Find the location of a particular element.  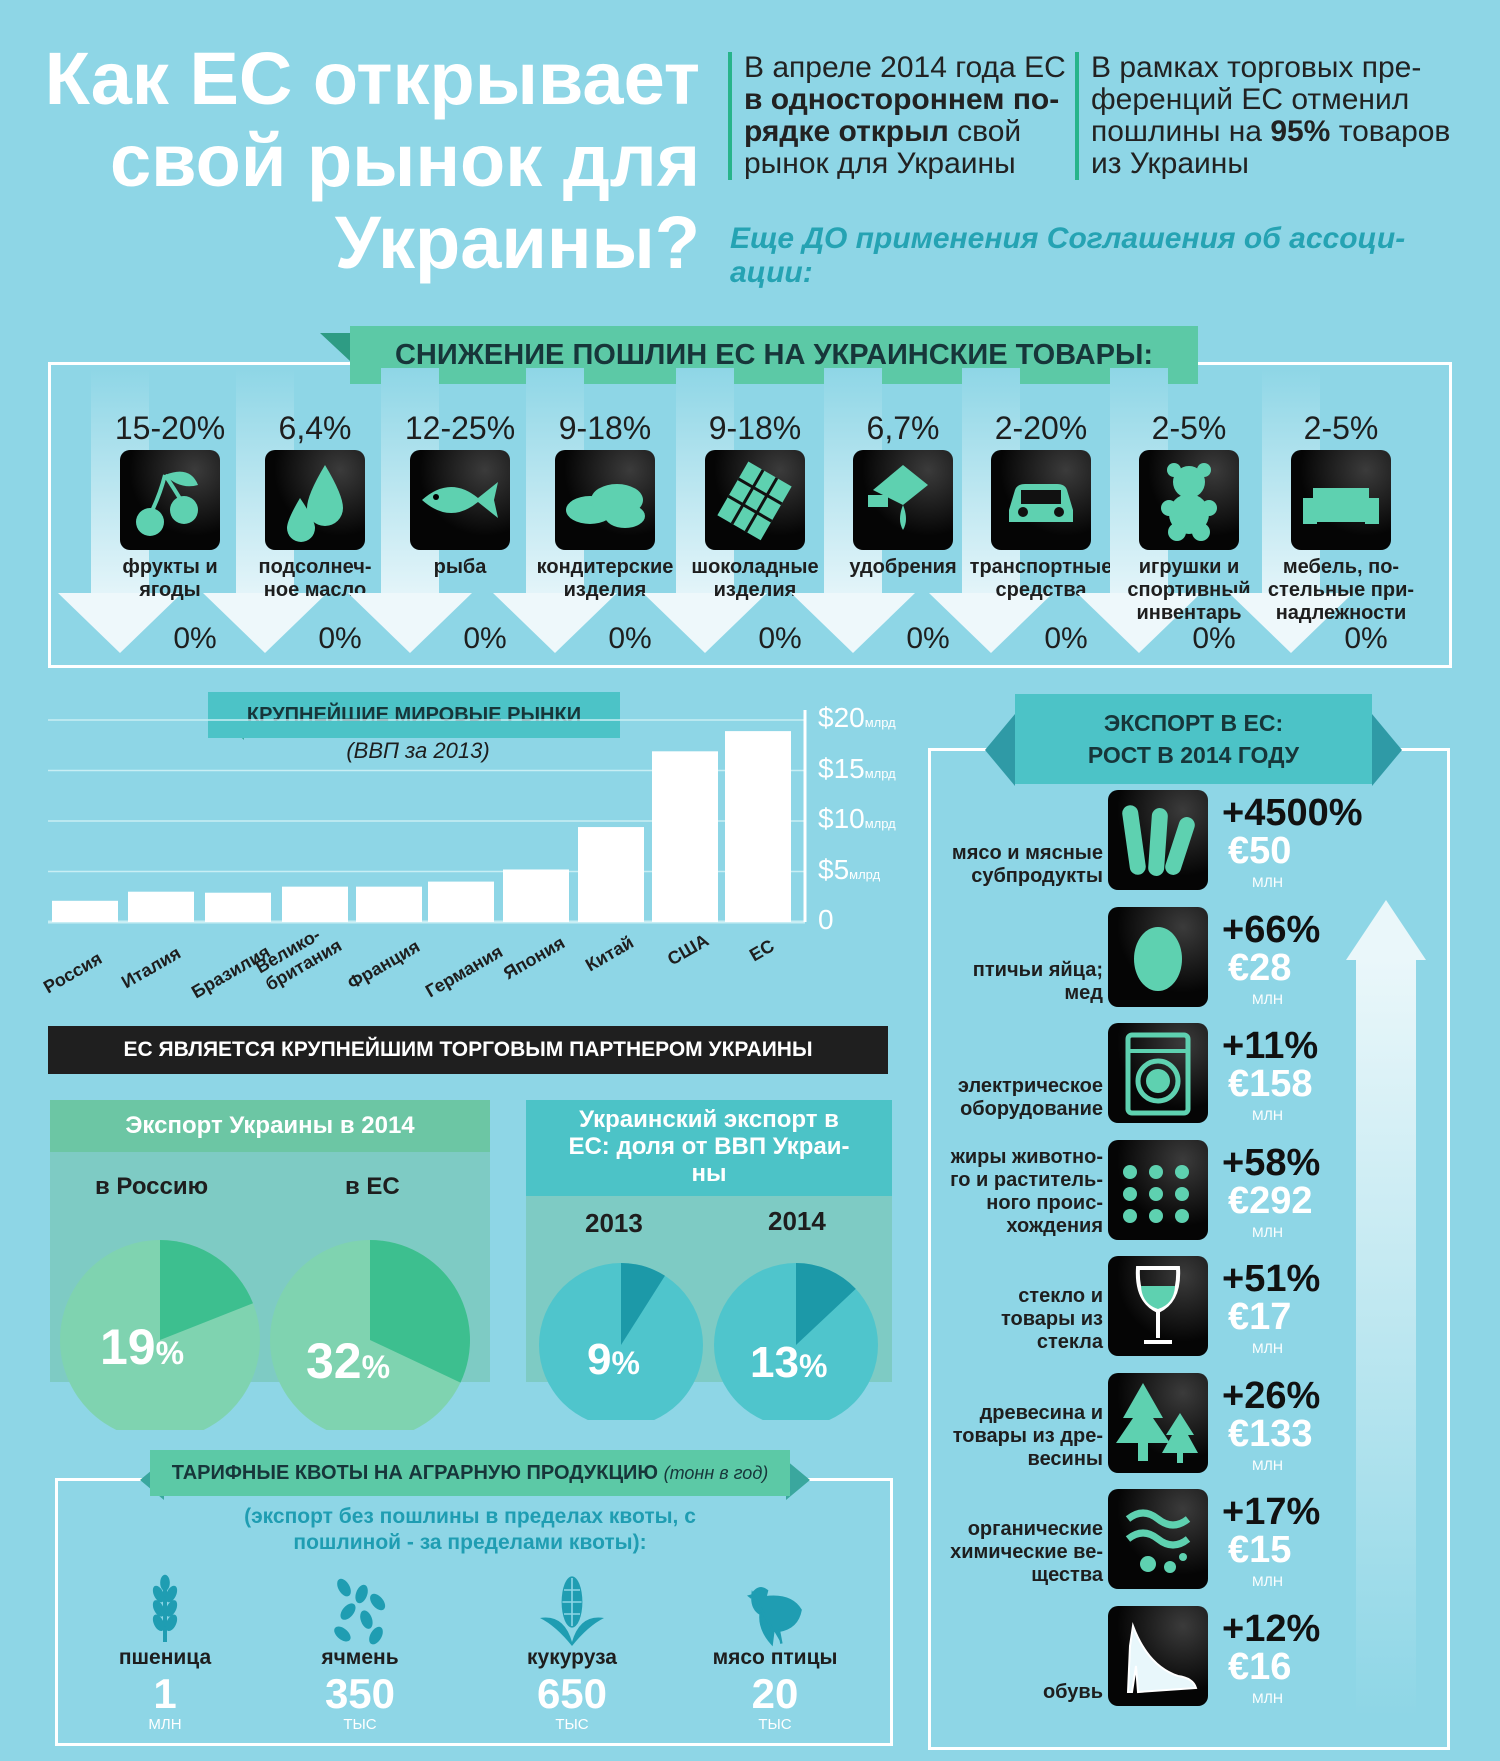

exports-title-line: ЭКСПОРТ В ЕС: is located at coordinates (1193, 723).